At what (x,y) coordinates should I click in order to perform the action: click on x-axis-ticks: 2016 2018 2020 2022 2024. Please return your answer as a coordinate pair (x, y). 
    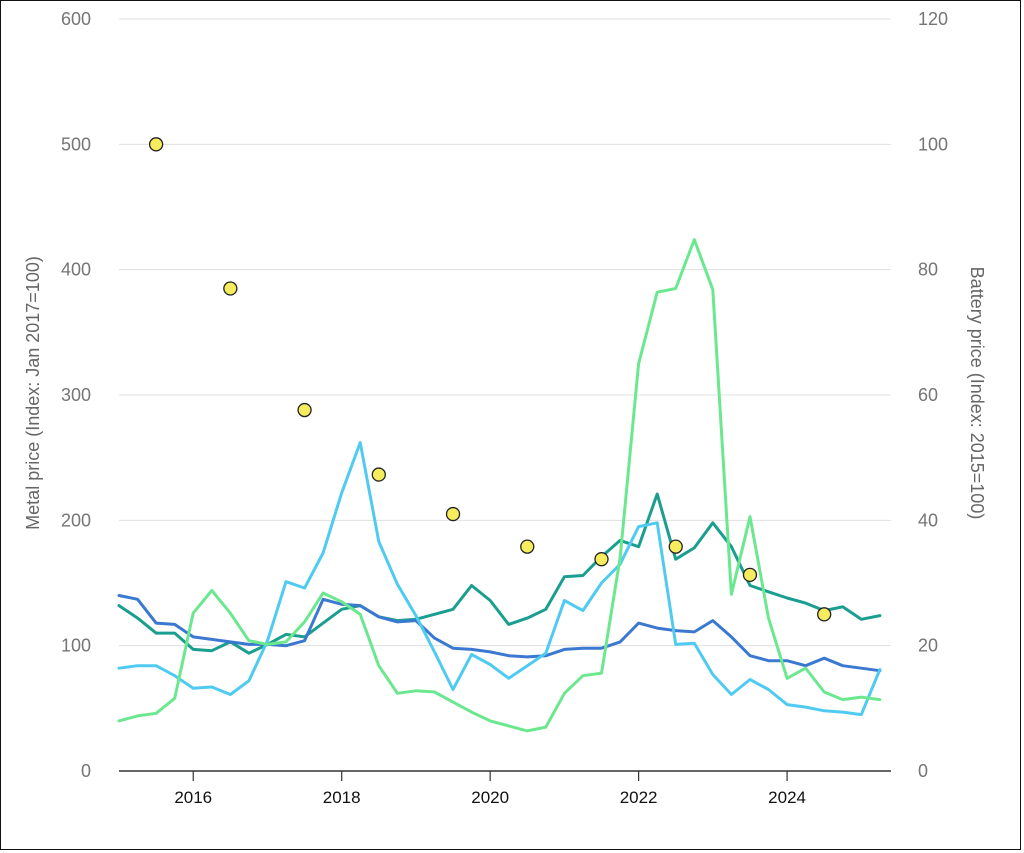
    Looking at the image, I should click on (490, 789).